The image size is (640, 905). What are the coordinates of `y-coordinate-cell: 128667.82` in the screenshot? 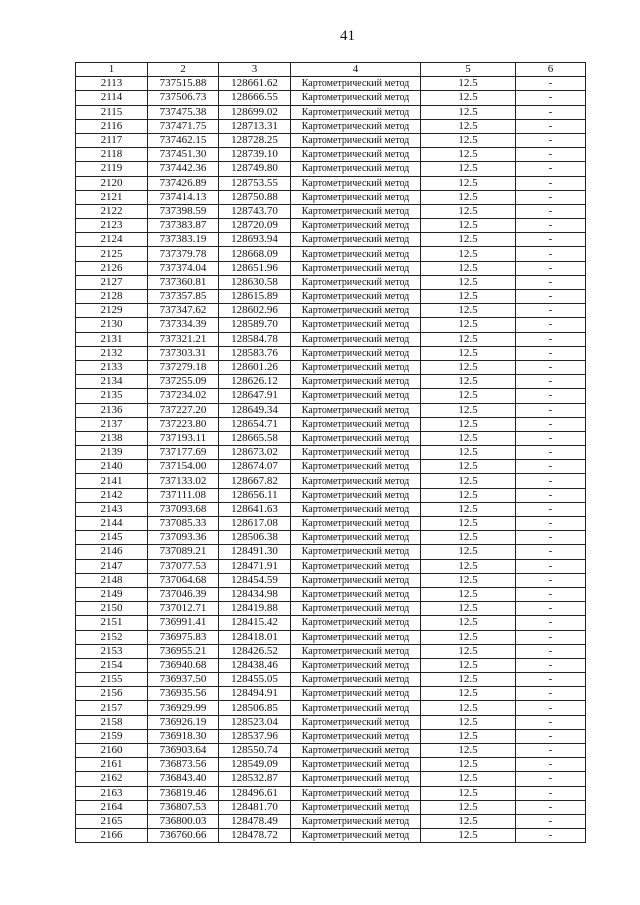 It's located at (254, 481).